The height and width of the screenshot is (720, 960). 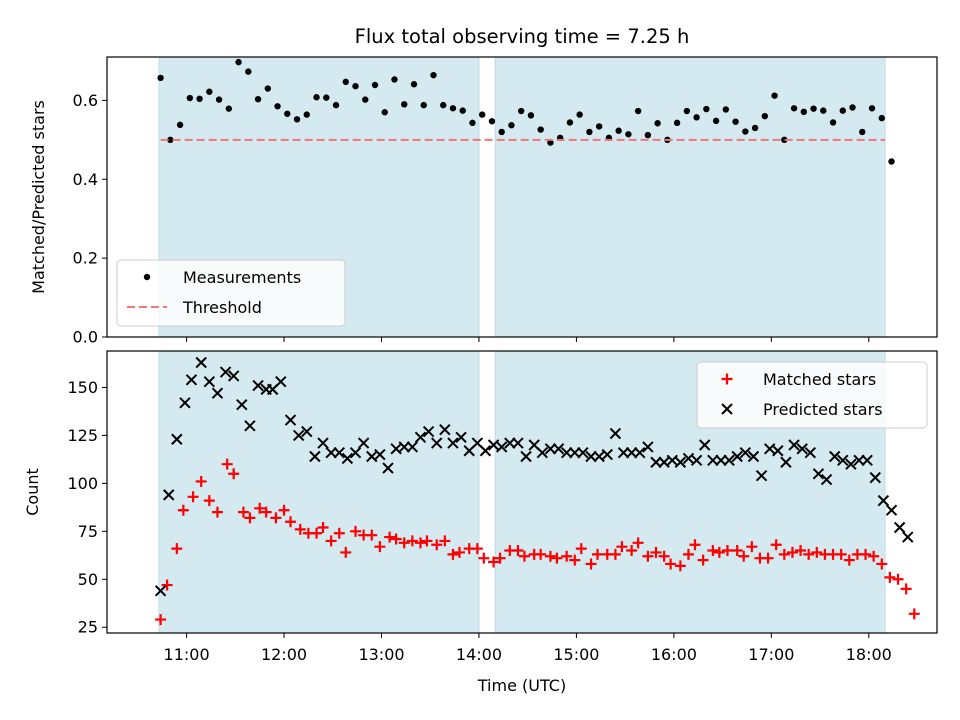 What do you see at coordinates (522, 36) in the screenshot?
I see `chart-title: Flux total observing time = 7.25 h` at bounding box center [522, 36].